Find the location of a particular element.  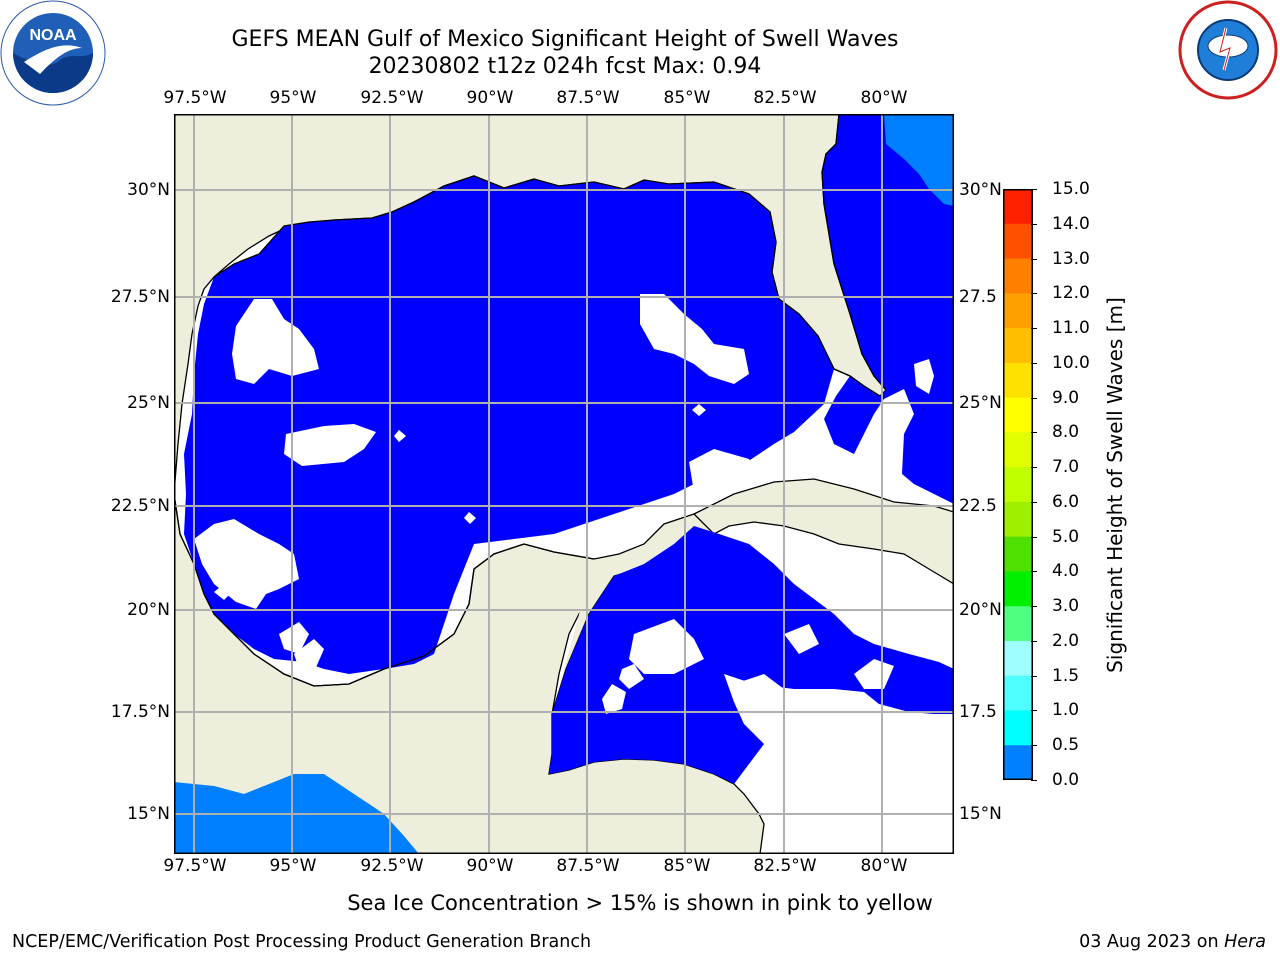

lon-label-top: 87.5°W is located at coordinates (588, 98).